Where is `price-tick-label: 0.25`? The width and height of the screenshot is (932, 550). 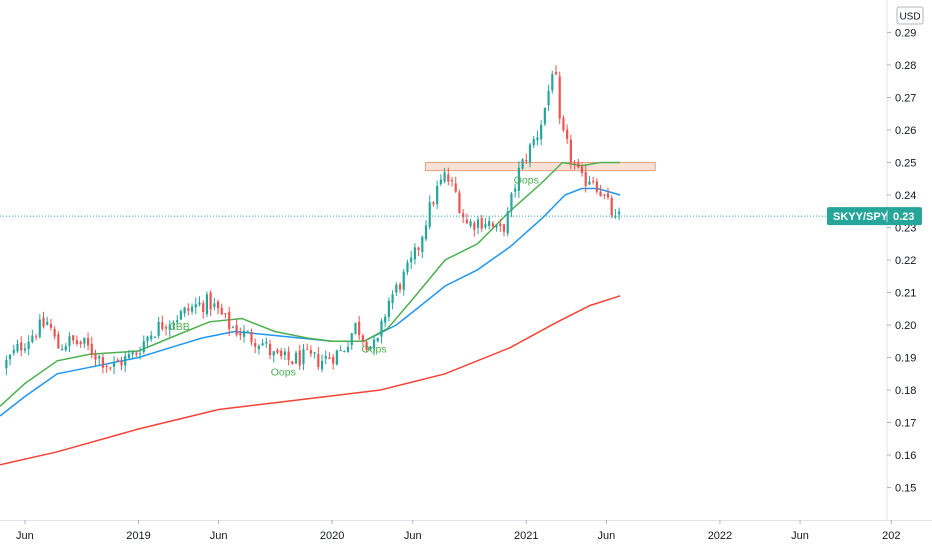
price-tick-label: 0.25 is located at coordinates (905, 164).